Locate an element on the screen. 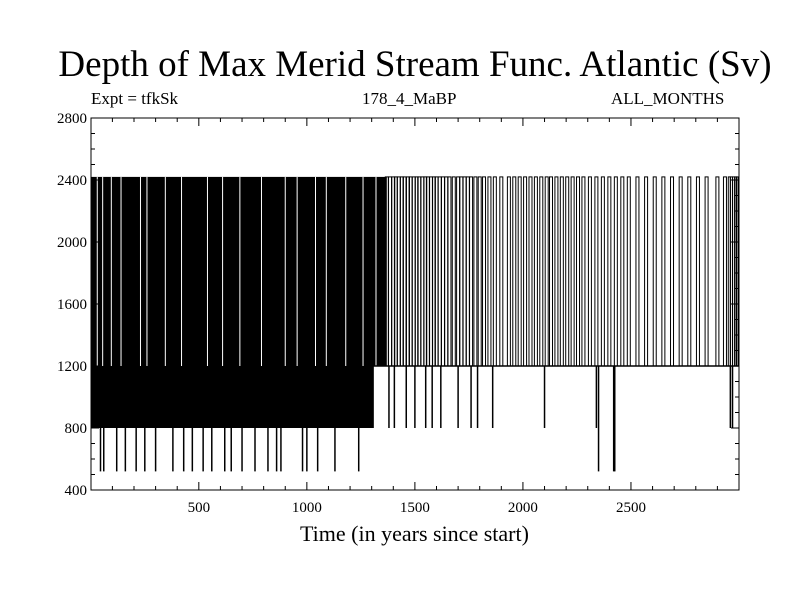 The height and width of the screenshot is (600, 800). x-tick-label: 1500 is located at coordinates (415, 508).